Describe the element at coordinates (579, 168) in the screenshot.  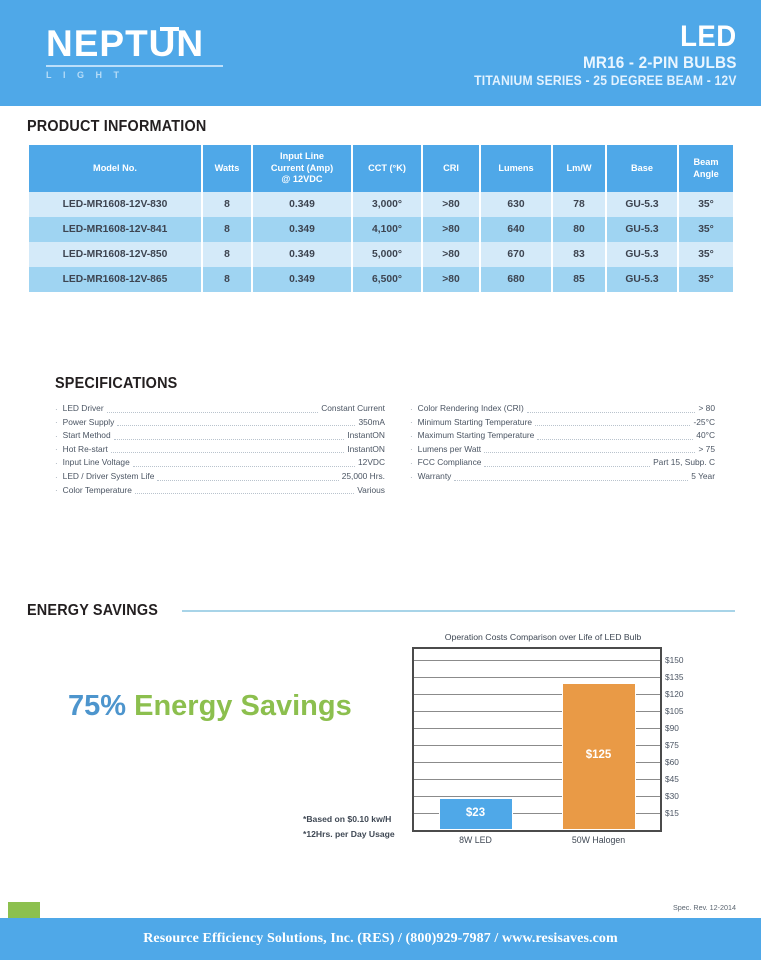
I see `table-column-header: Lm/W` at that location.